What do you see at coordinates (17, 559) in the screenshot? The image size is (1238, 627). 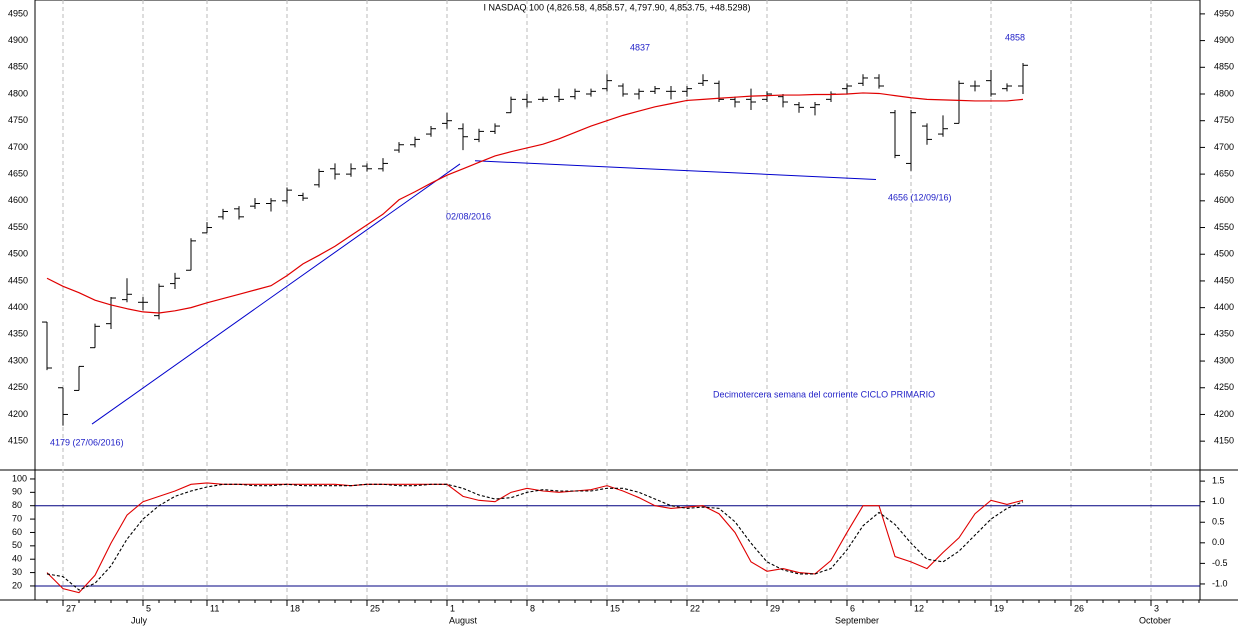 I see `y-tick-label: 40` at bounding box center [17, 559].